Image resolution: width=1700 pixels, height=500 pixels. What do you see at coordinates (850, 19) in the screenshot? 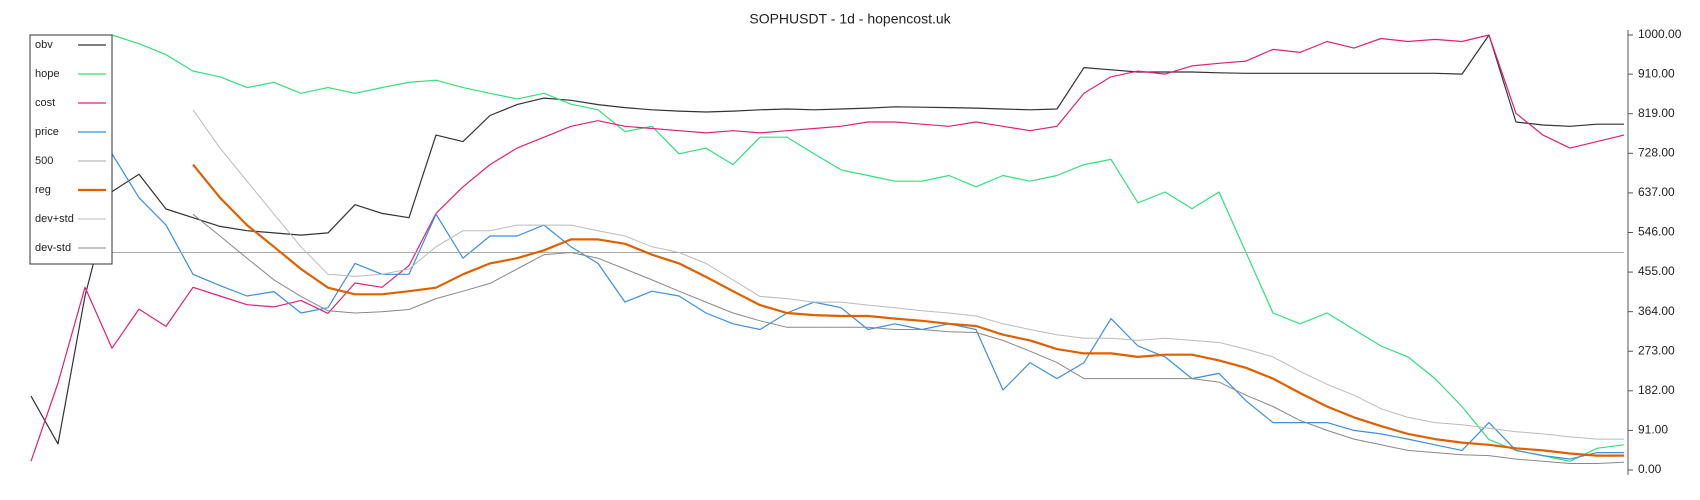
I see `chart-title: SOPHUSDT - 1d - hopencost.uk` at bounding box center [850, 19].